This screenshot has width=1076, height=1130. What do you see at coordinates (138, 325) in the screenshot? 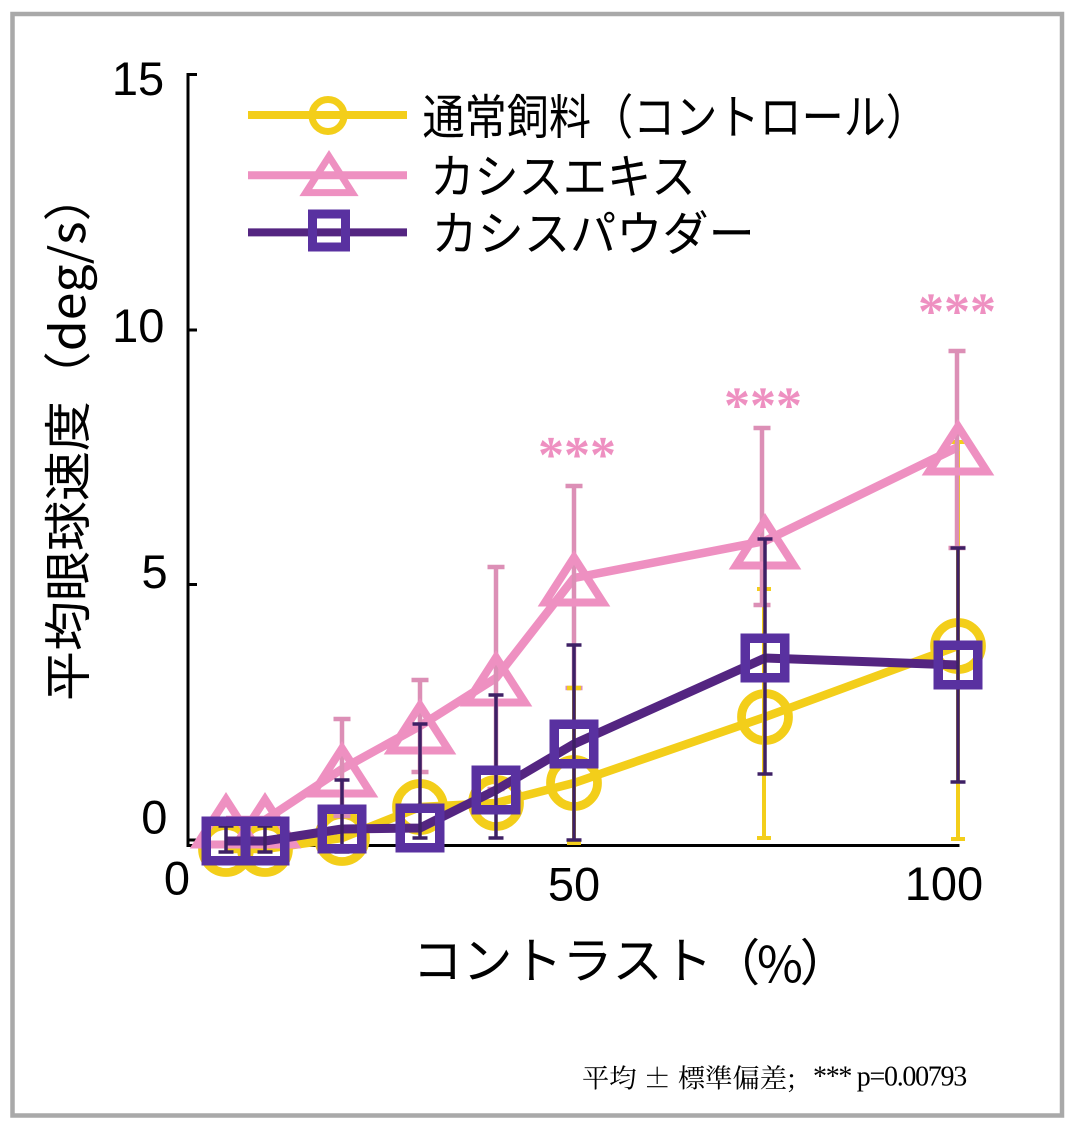
I see `svg-text: 10` at bounding box center [138, 325].